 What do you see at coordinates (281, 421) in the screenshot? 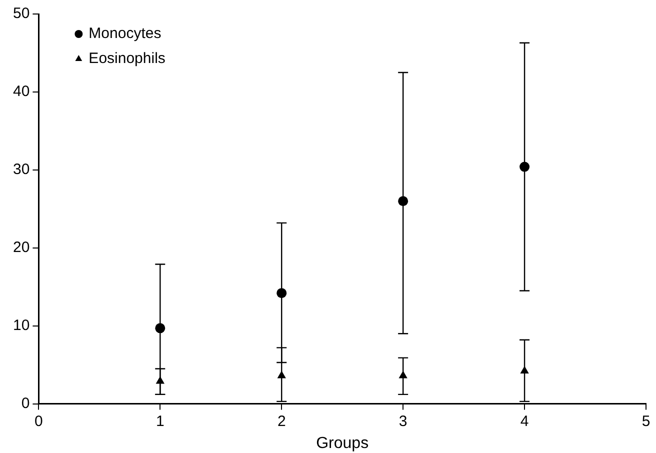
I see `x-tick-label: 2` at bounding box center [281, 421].